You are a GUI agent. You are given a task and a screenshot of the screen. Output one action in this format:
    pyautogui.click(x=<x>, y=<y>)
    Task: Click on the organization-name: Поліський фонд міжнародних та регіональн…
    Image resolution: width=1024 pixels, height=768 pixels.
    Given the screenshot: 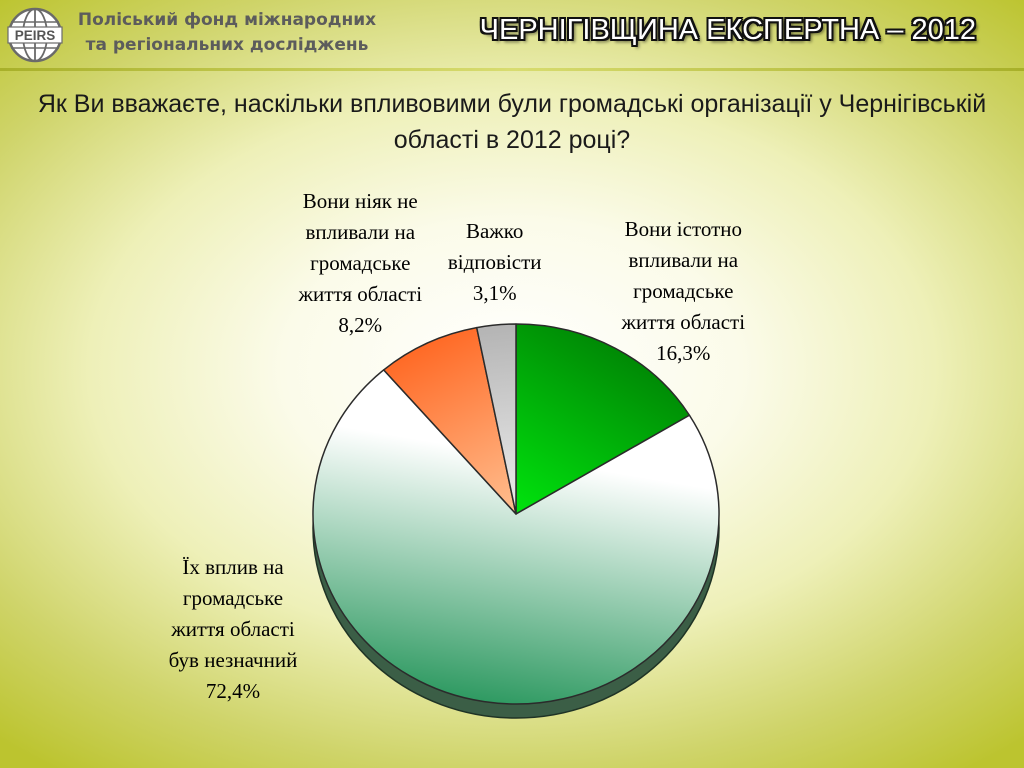 What is the action you would take?
    pyautogui.click(x=227, y=33)
    